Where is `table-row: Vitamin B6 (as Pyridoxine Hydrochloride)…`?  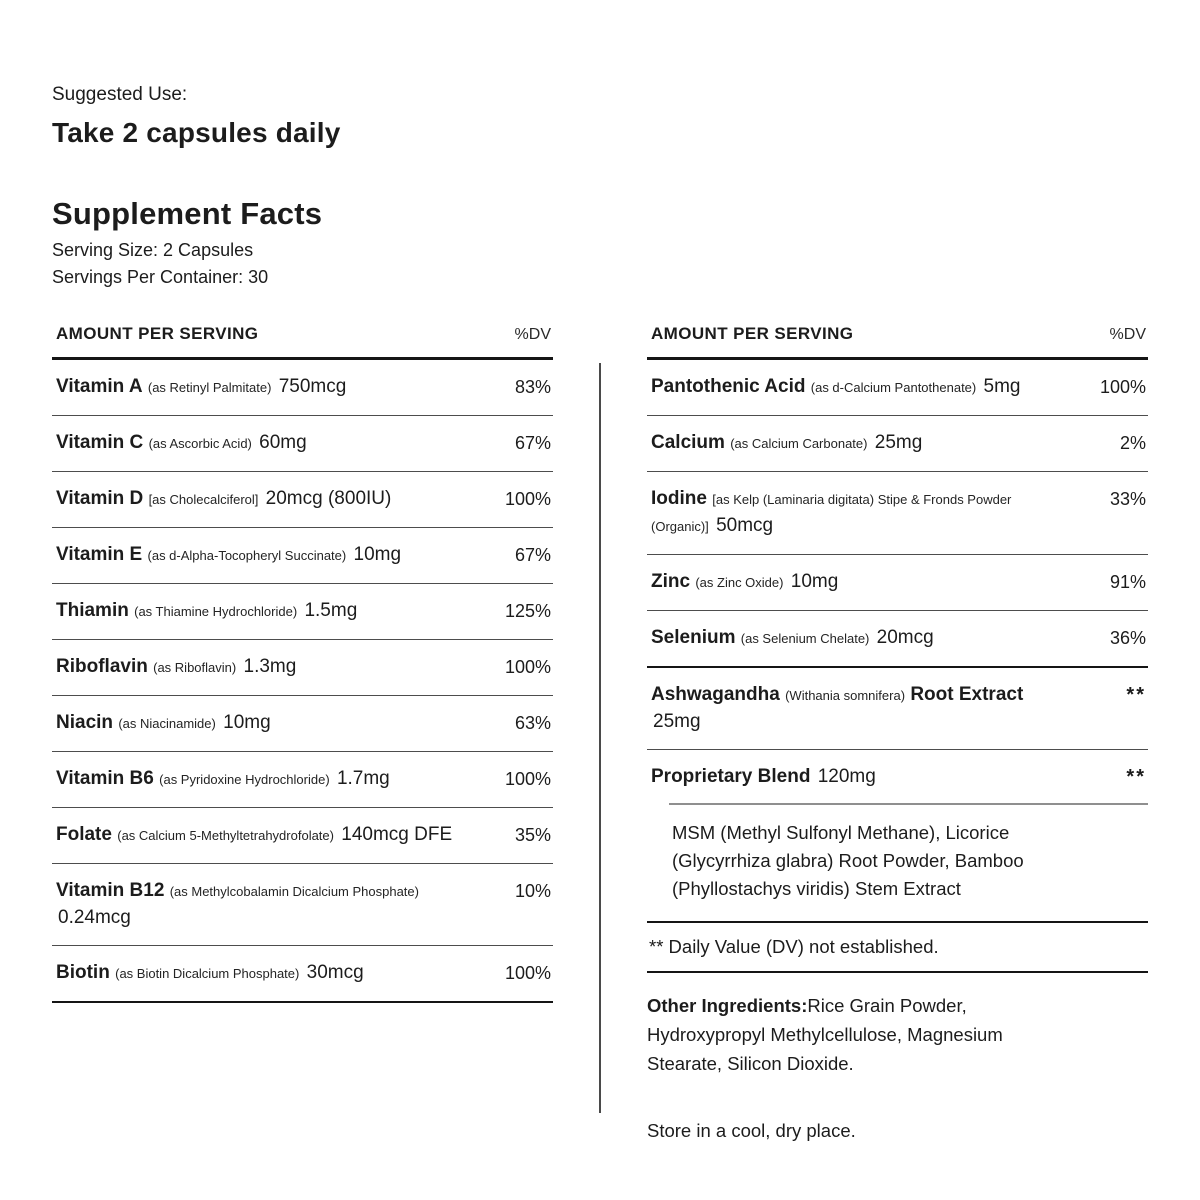
table-row: Vitamin B6 (as Pyridoxine Hydrochloride)… is located at coordinates (302, 780).